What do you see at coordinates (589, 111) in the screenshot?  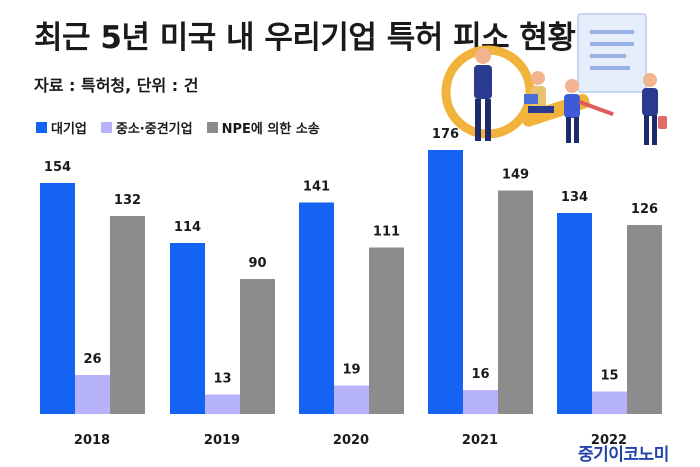 I see `person-with-pencil-illustration` at bounding box center [589, 111].